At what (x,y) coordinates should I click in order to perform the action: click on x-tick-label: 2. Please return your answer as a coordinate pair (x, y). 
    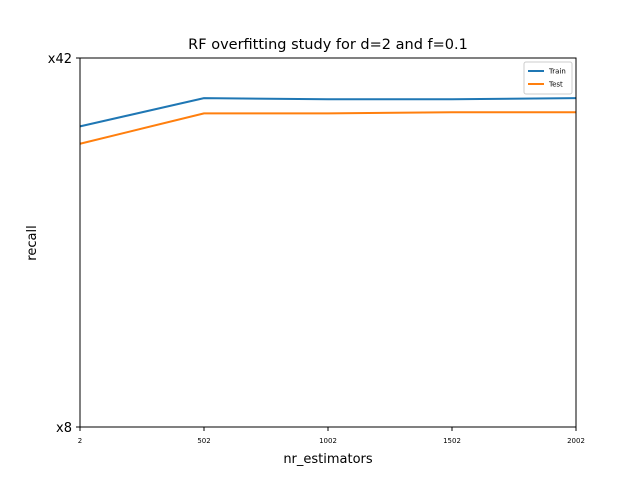
    Looking at the image, I should click on (80, 441).